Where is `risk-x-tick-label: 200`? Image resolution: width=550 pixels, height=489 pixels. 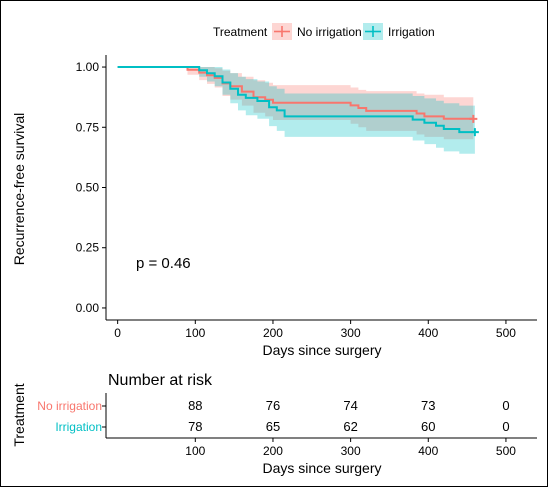 risk-x-tick-label: 200 is located at coordinates (273, 451).